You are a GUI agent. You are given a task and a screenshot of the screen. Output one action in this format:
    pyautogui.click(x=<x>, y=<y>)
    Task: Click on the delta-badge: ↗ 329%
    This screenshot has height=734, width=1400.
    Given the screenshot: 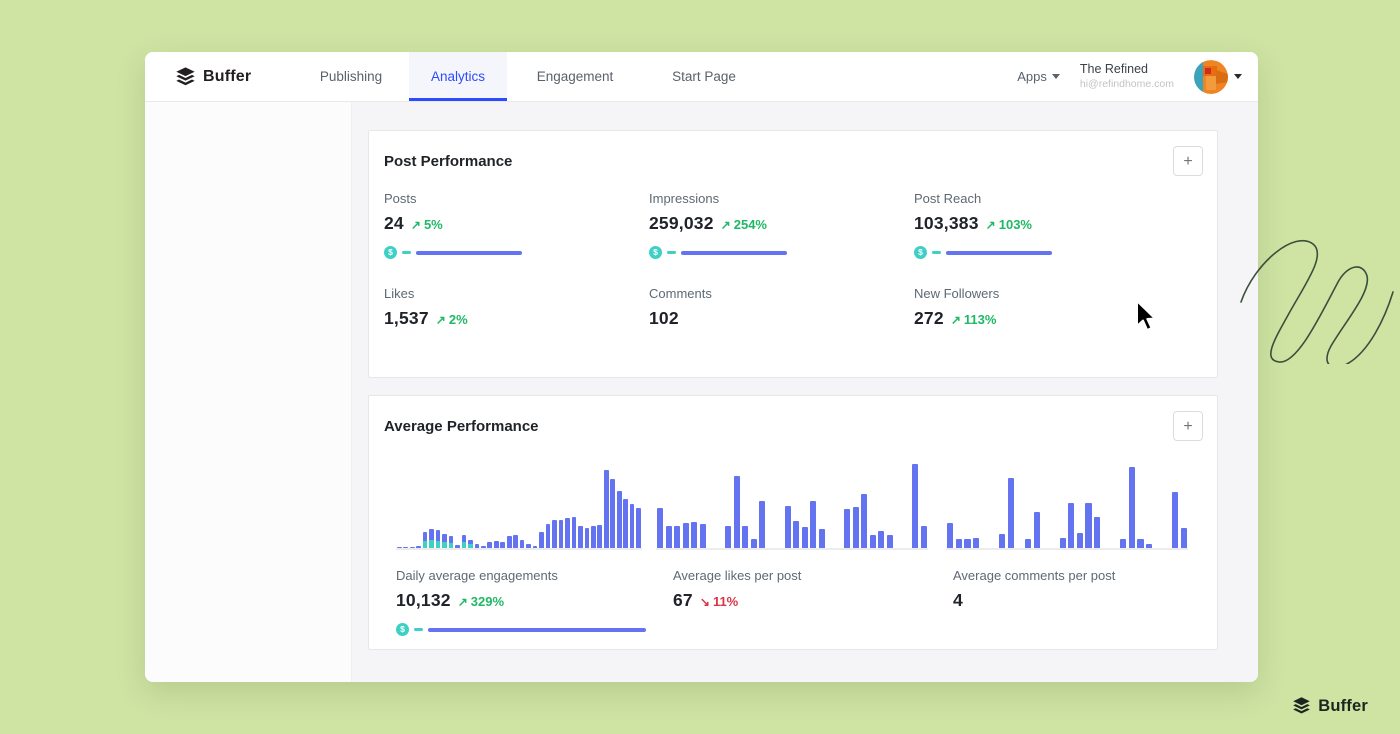 What is the action you would take?
    pyautogui.click(x=481, y=601)
    